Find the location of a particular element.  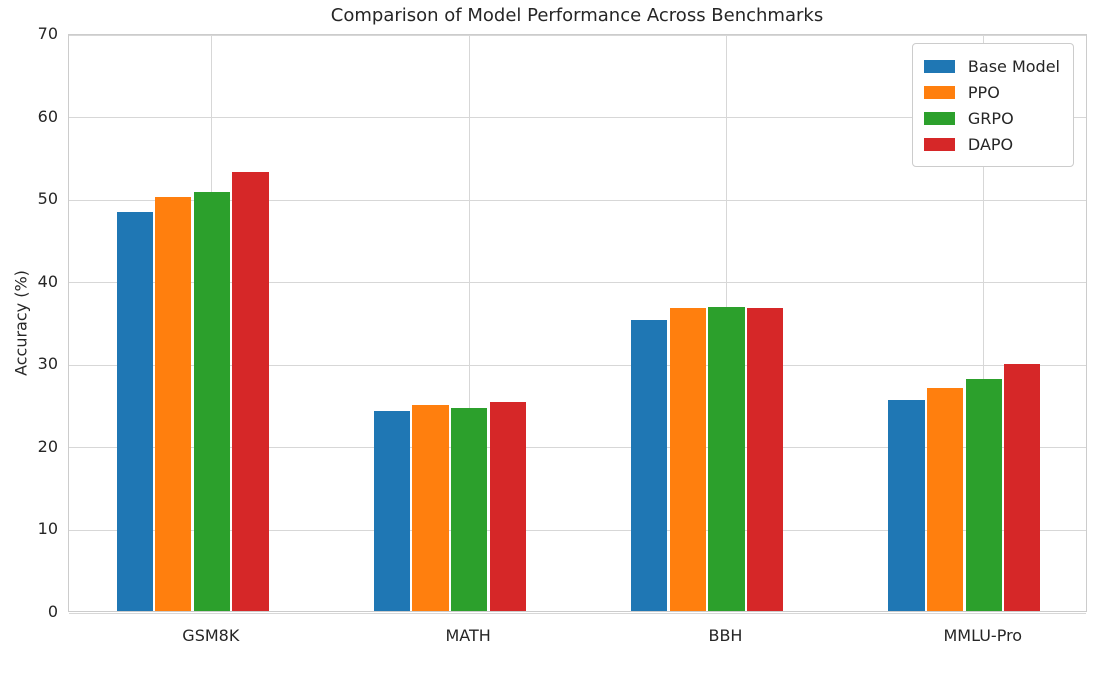

y-tick-label-60: 60 is located at coordinates (47, 116).